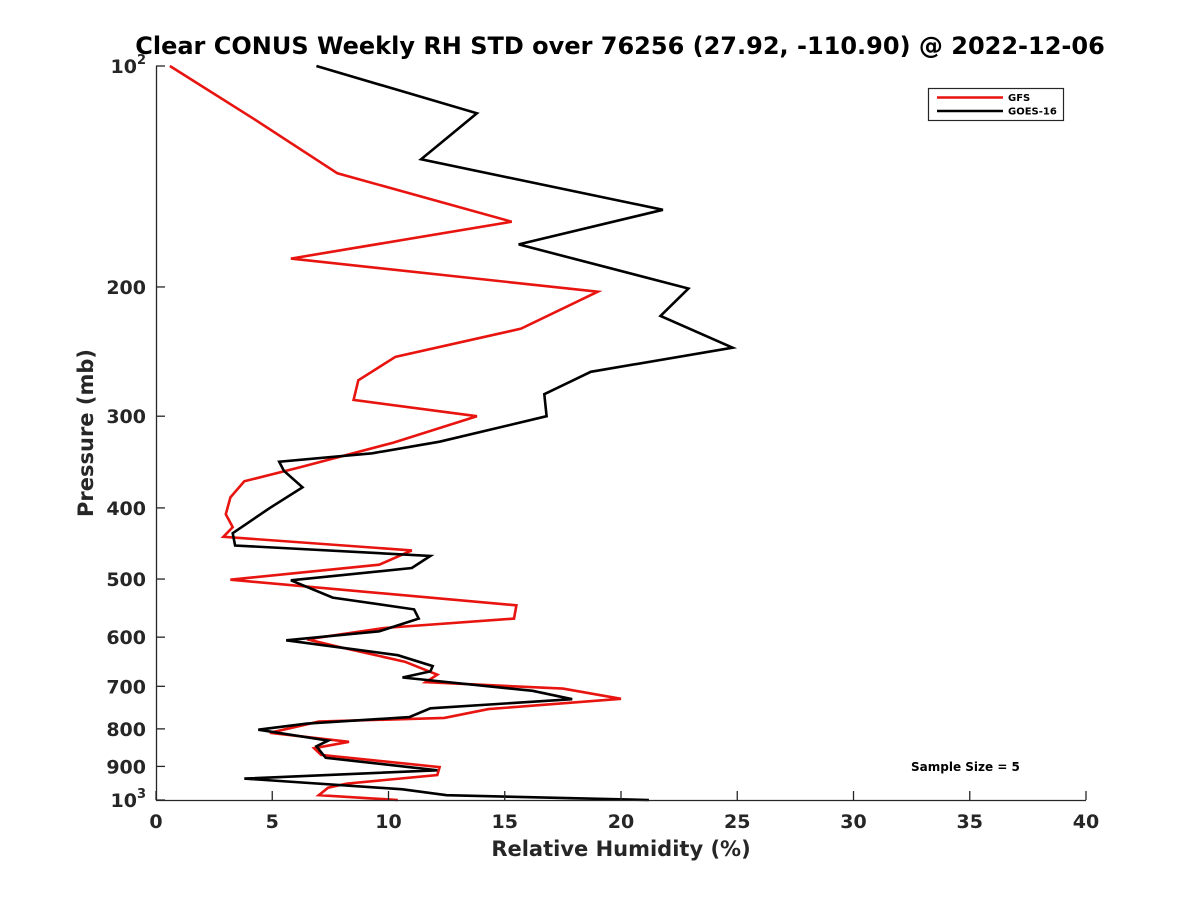  Describe the element at coordinates (621, 822) in the screenshot. I see `x-tick-label: 20` at that location.